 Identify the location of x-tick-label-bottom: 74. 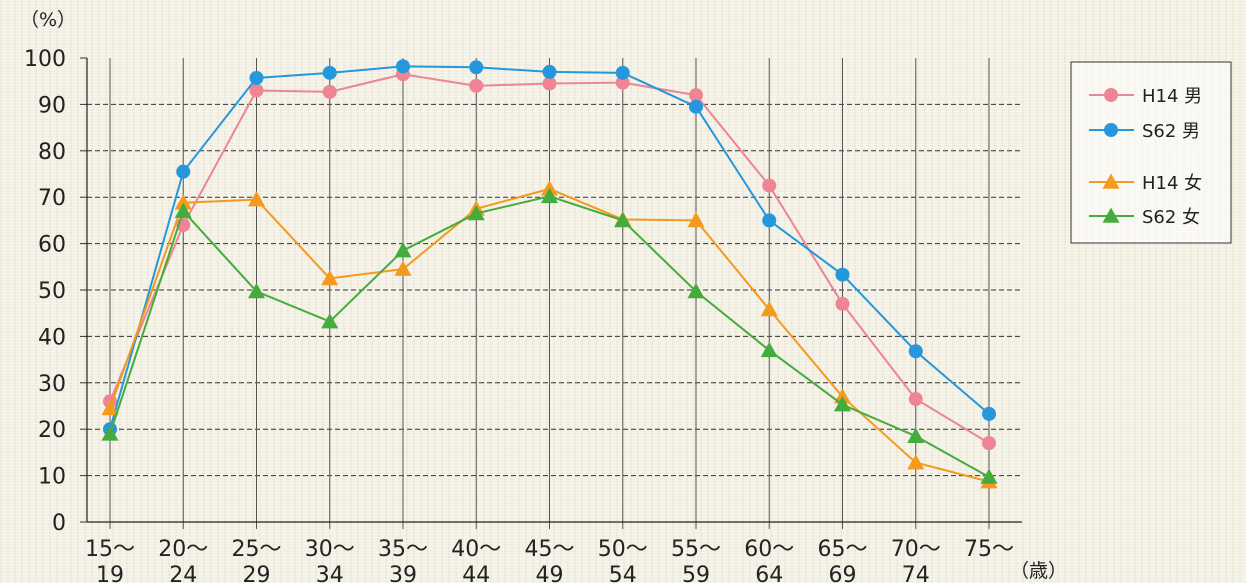
(916, 573).